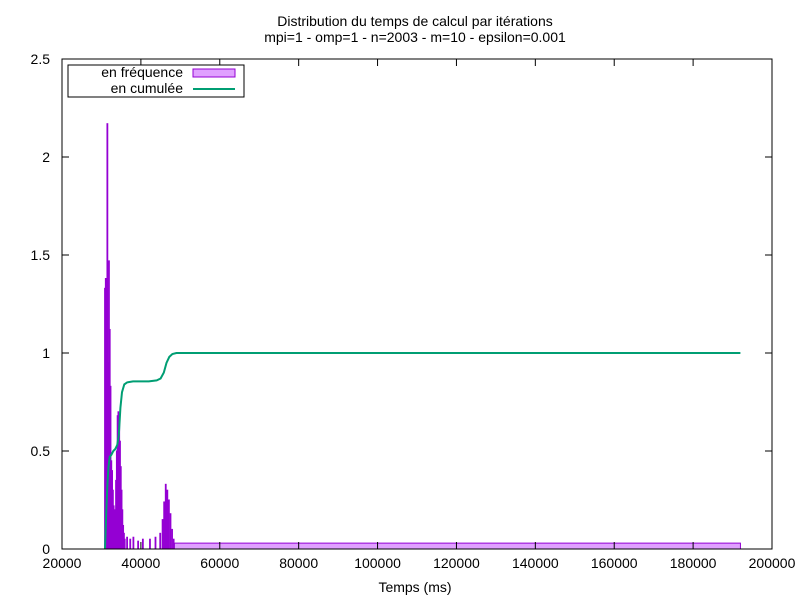 This screenshot has height=600, width=800. I want to click on legend-swatch-frequency, so click(214, 73).